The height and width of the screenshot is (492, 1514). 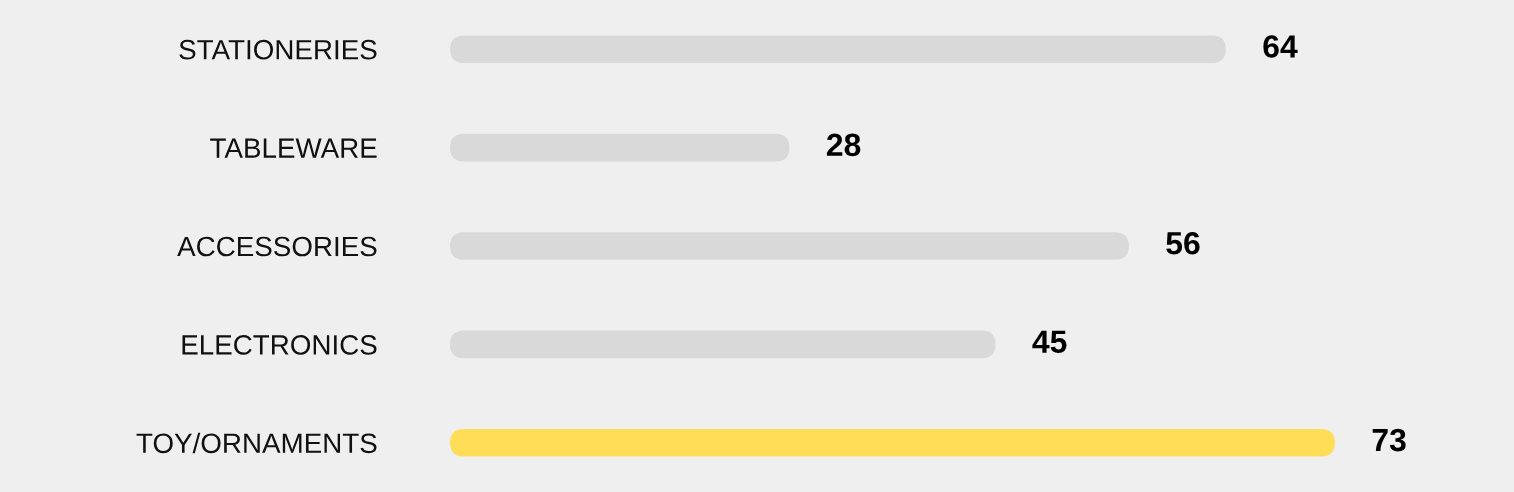 I want to click on data-label: 28, so click(x=843, y=145).